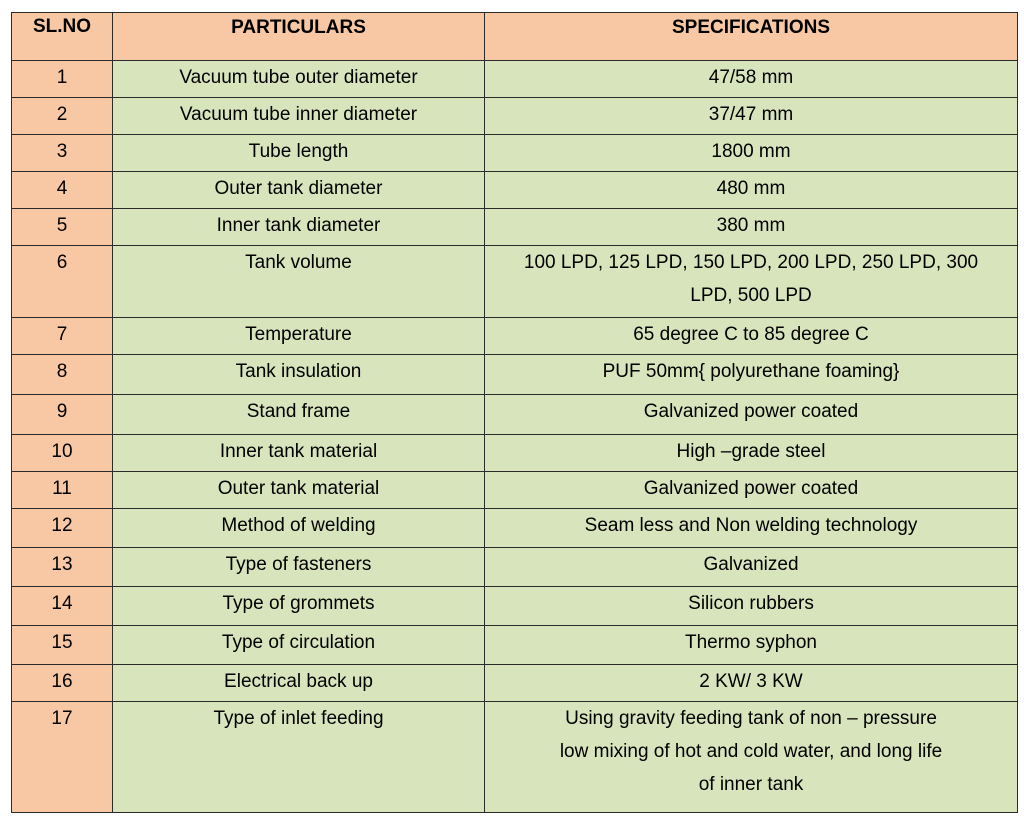 The image size is (1024, 823). I want to click on specification-cell: 2 KW/ 3 KW, so click(751, 683).